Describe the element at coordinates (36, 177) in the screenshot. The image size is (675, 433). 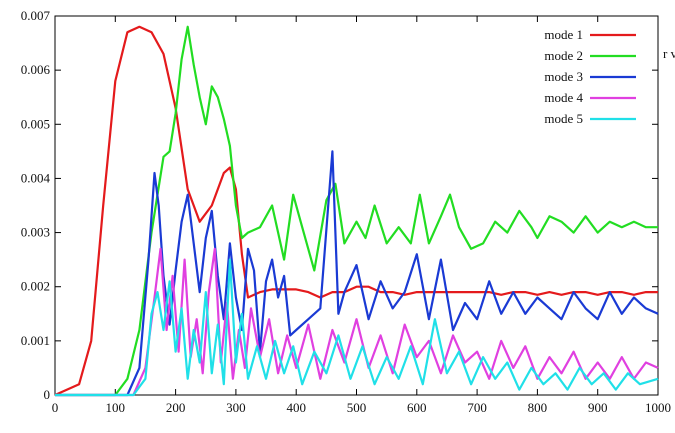
I see `y-tick-label: 0.004` at that location.